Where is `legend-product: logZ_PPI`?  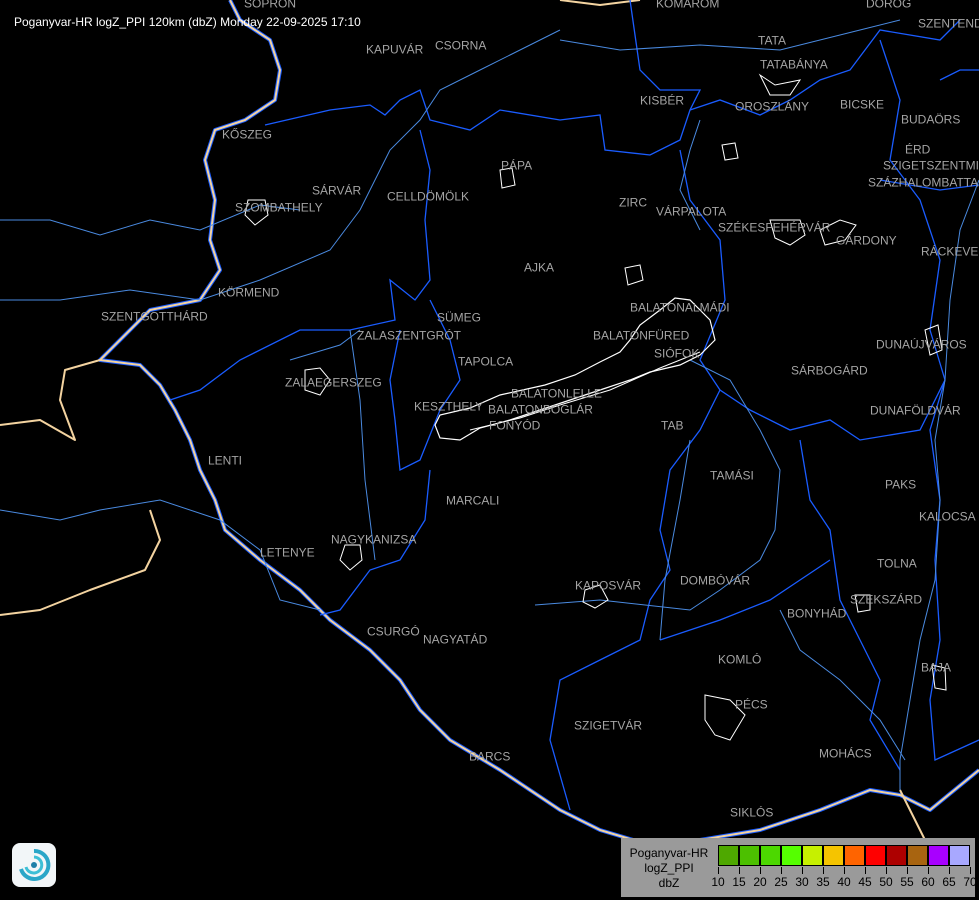
legend-product: logZ_PPI is located at coordinates (669, 868).